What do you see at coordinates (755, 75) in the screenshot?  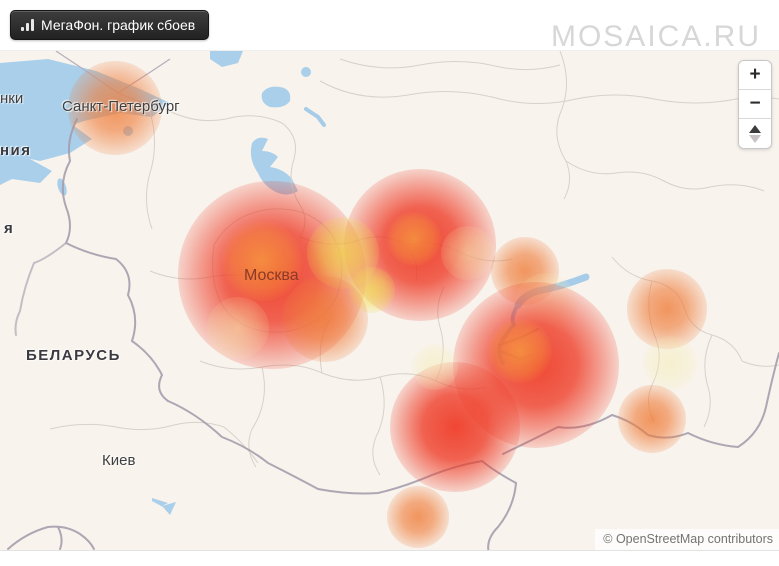 I see `zoom-in-button: +` at bounding box center [755, 75].